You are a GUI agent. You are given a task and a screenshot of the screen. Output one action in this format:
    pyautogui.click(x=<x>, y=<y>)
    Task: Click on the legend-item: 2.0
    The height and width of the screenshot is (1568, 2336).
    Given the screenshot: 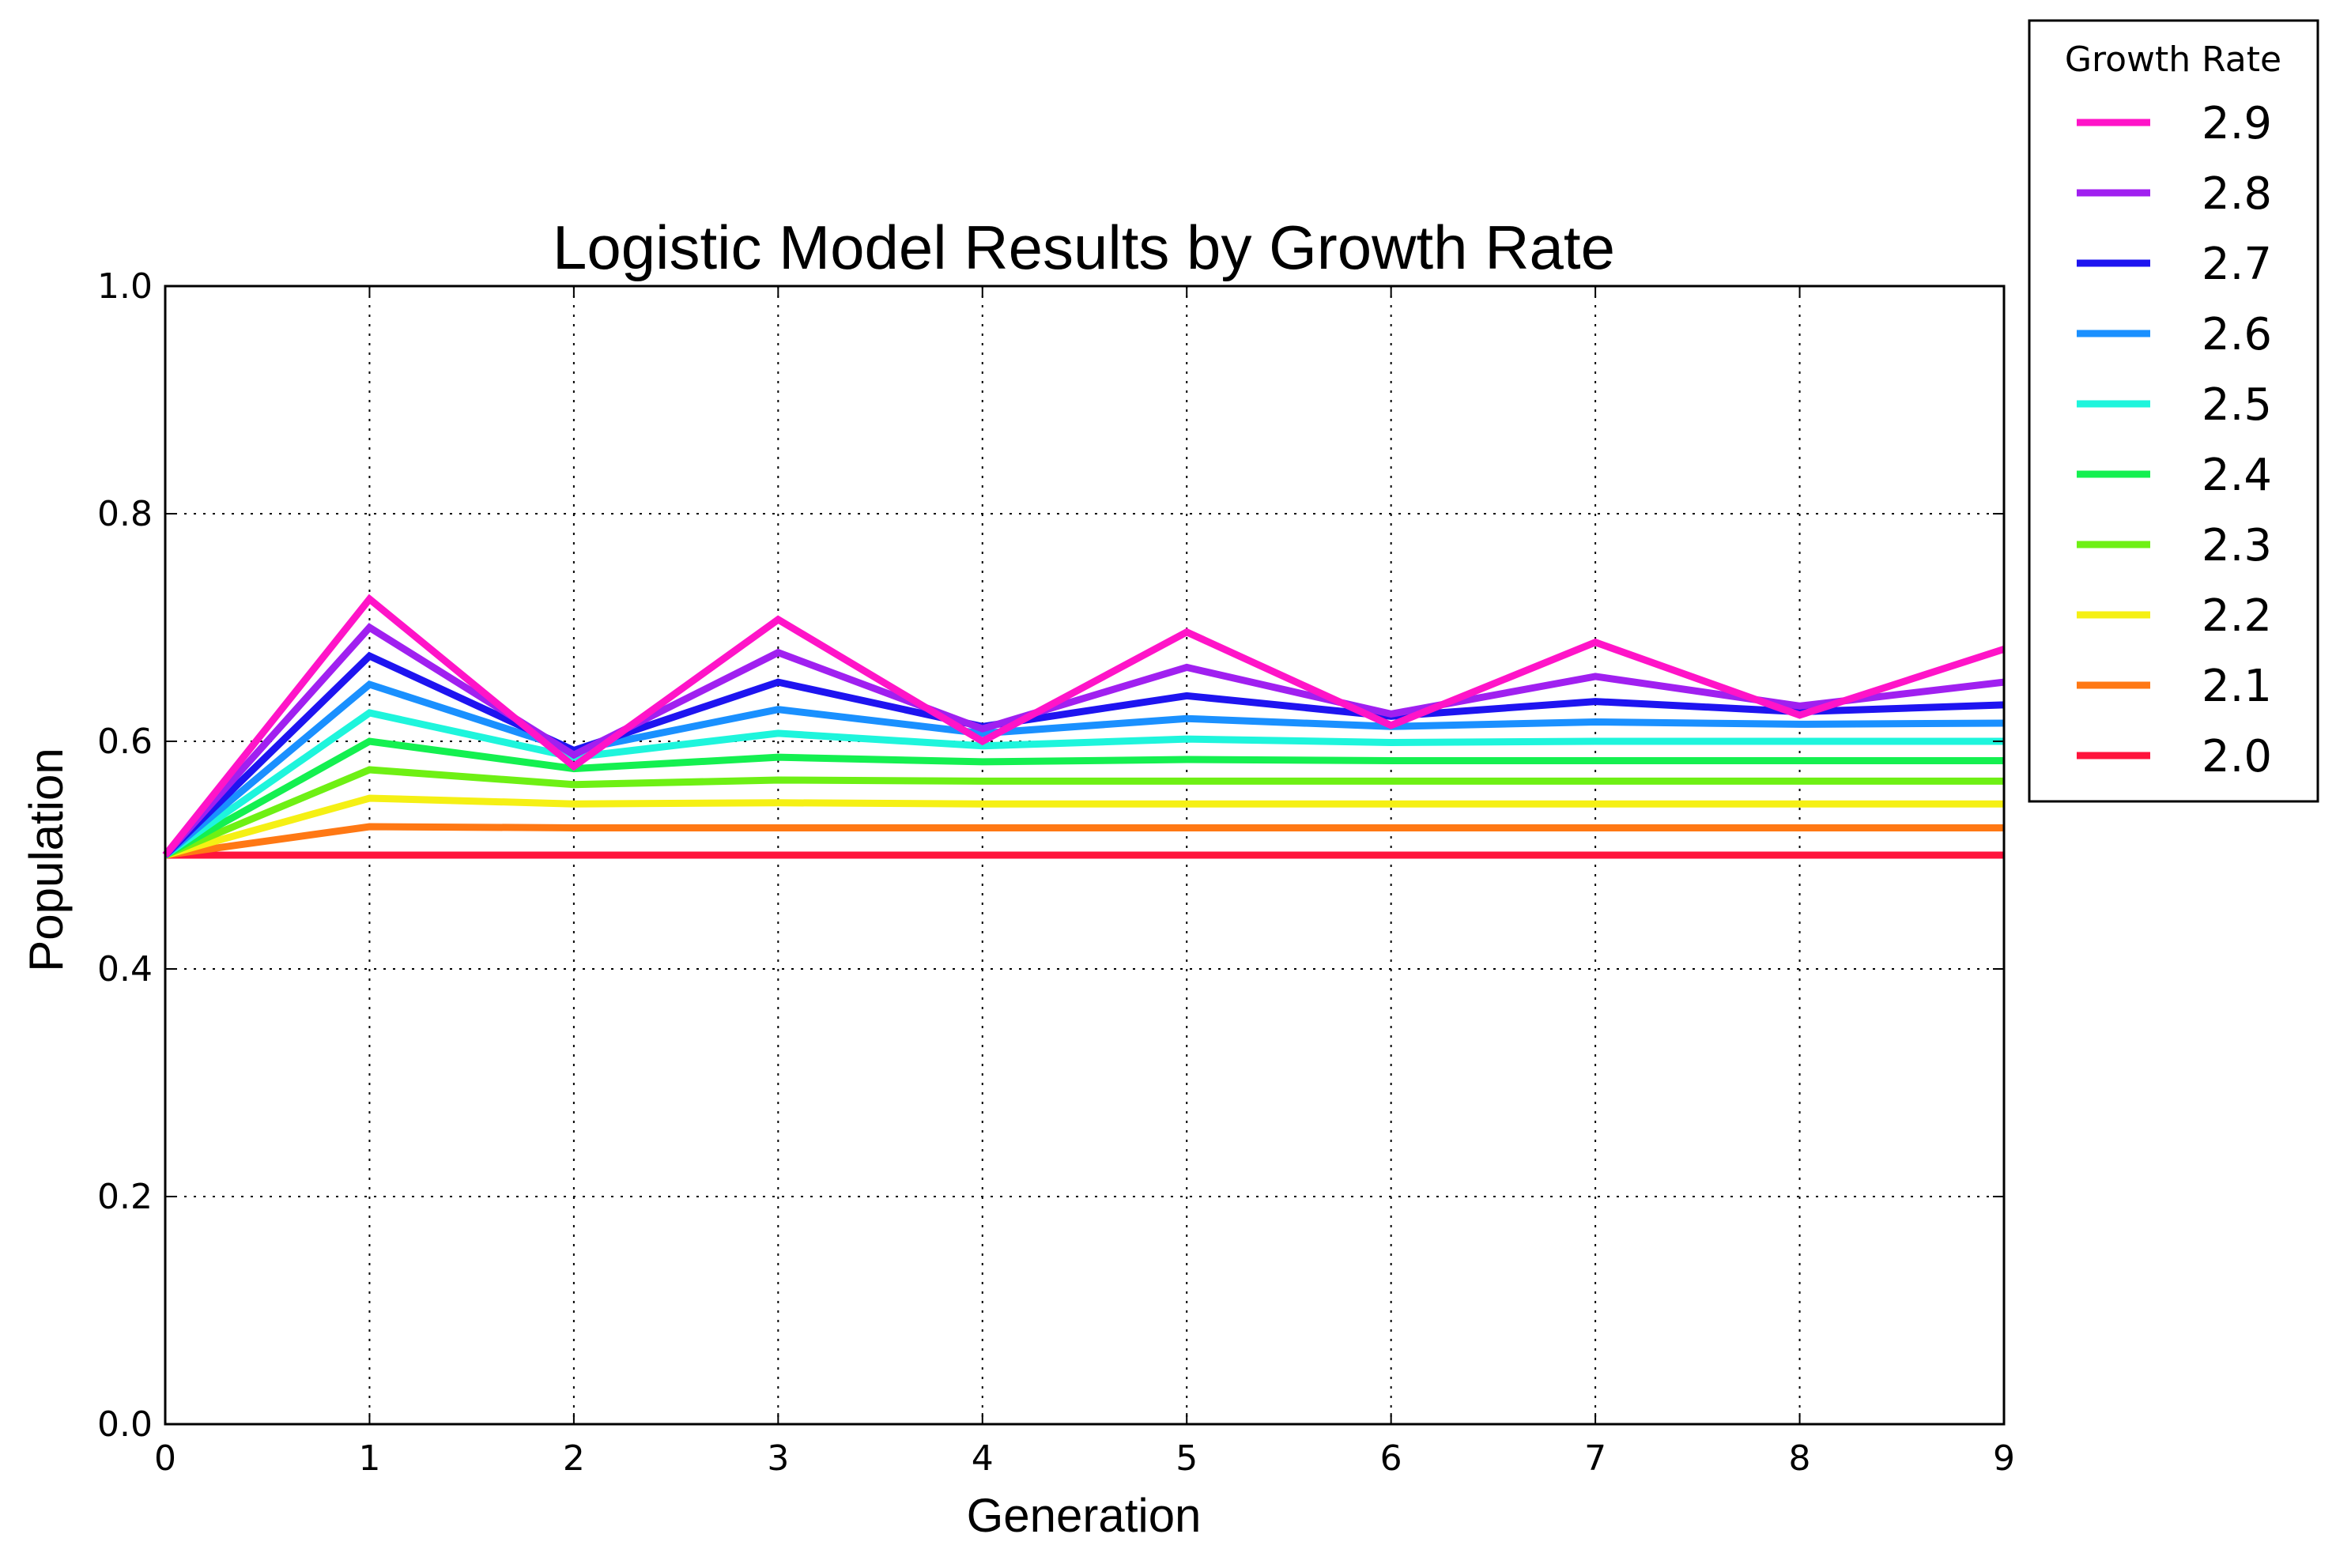 What is the action you would take?
    pyautogui.click(x=2174, y=756)
    